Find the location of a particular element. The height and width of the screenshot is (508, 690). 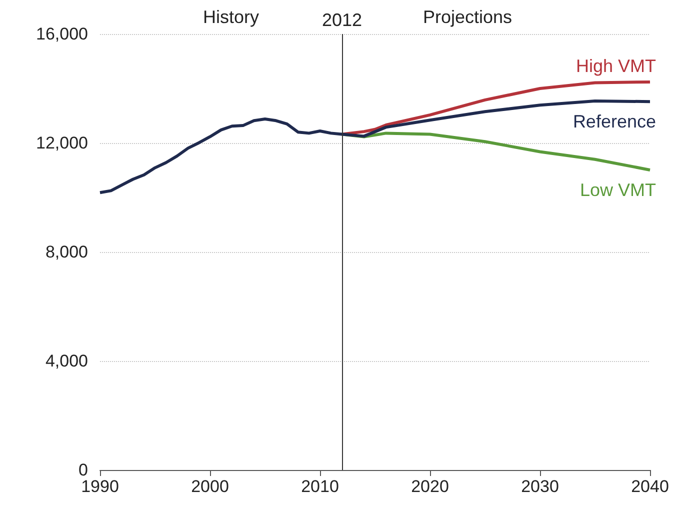

text: History is located at coordinates (231, 17).